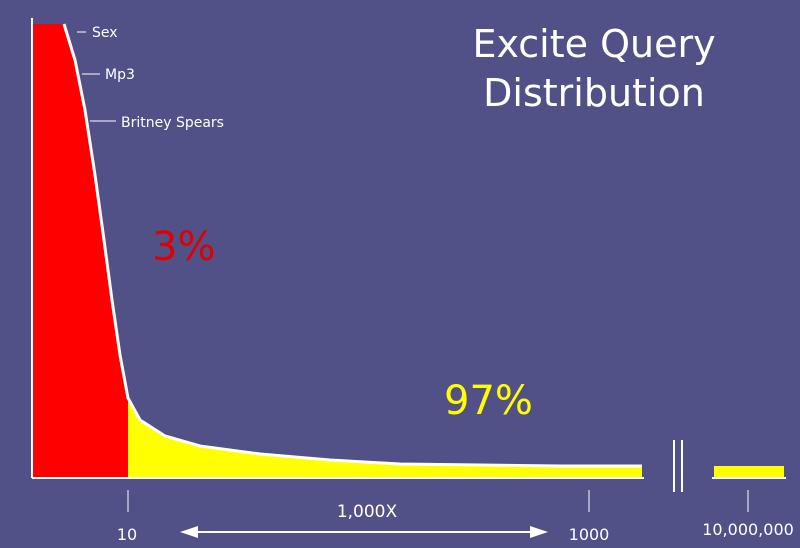 This screenshot has width=800, height=548. Describe the element at coordinates (488, 401) in the screenshot. I see `tail-percent-label: 97%` at that location.